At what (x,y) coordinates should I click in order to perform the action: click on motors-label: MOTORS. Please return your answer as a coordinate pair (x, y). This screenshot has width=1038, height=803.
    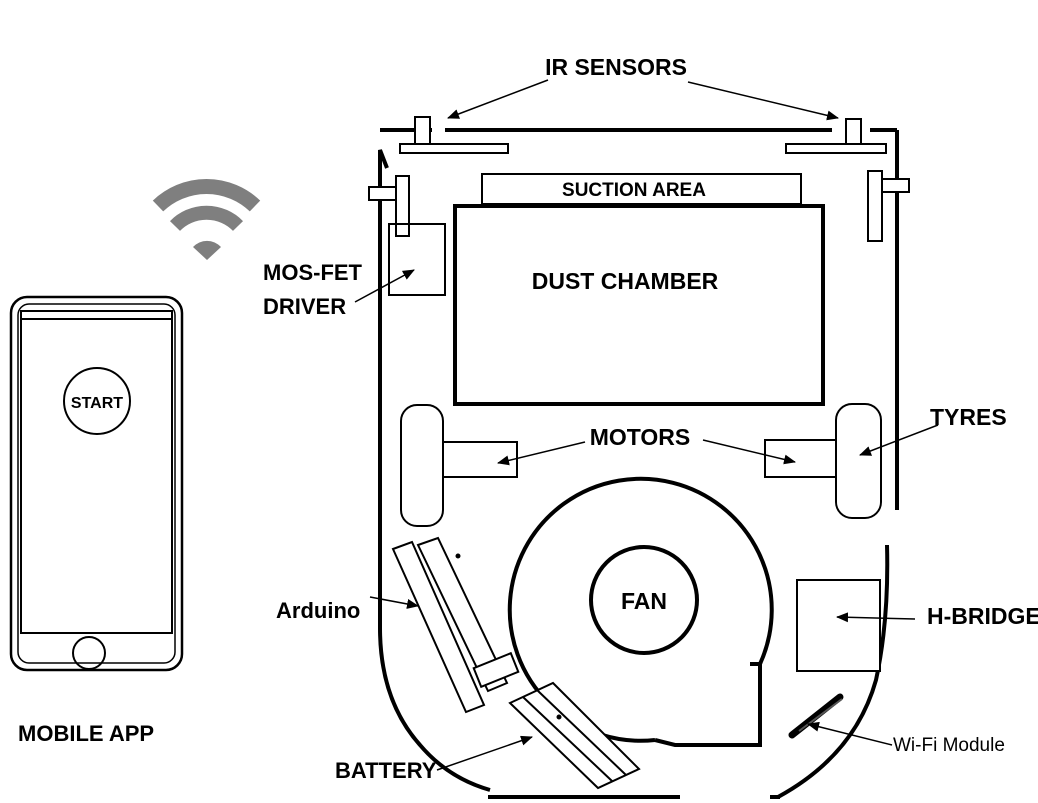
    Looking at the image, I should click on (640, 437).